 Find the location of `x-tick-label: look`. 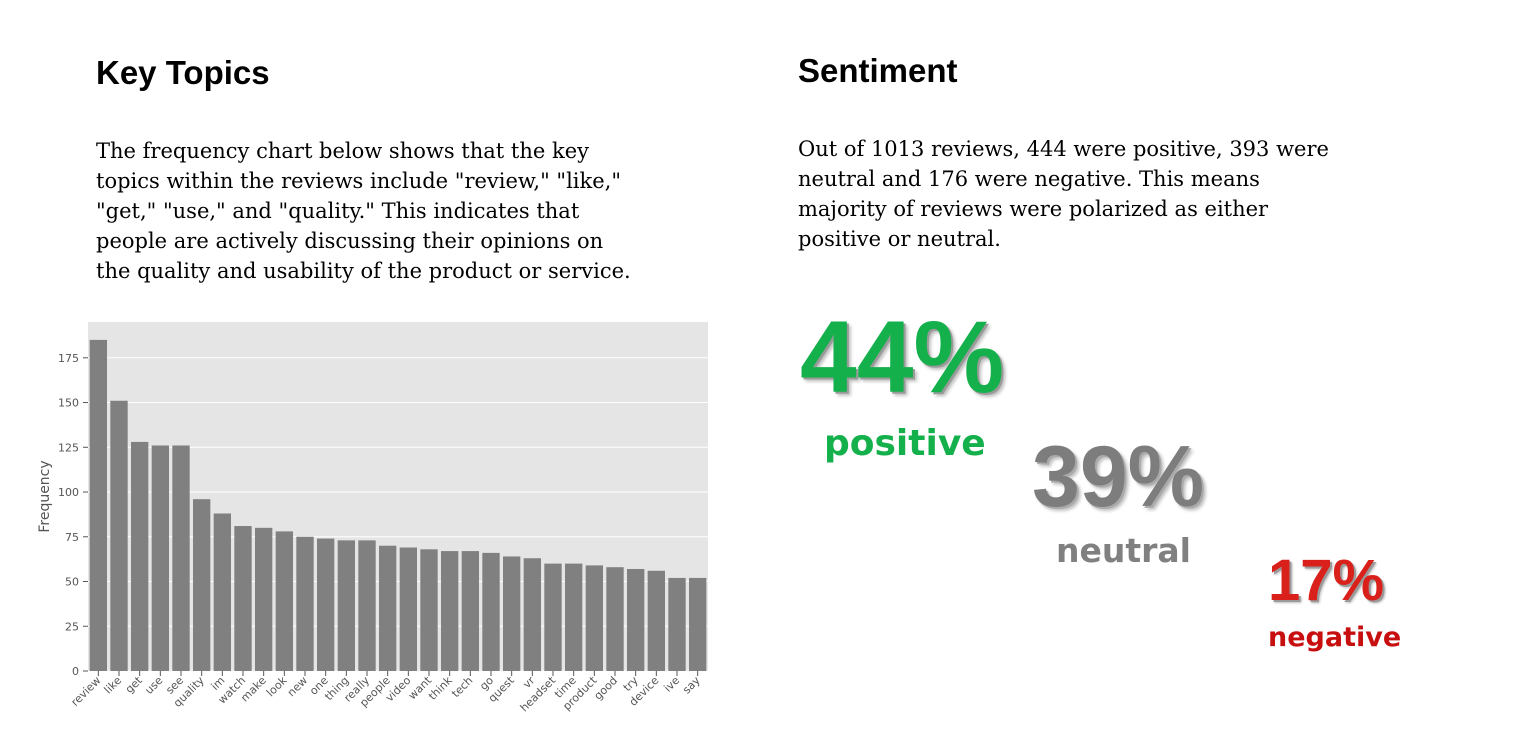

x-tick-label: look is located at coordinates (277, 686).